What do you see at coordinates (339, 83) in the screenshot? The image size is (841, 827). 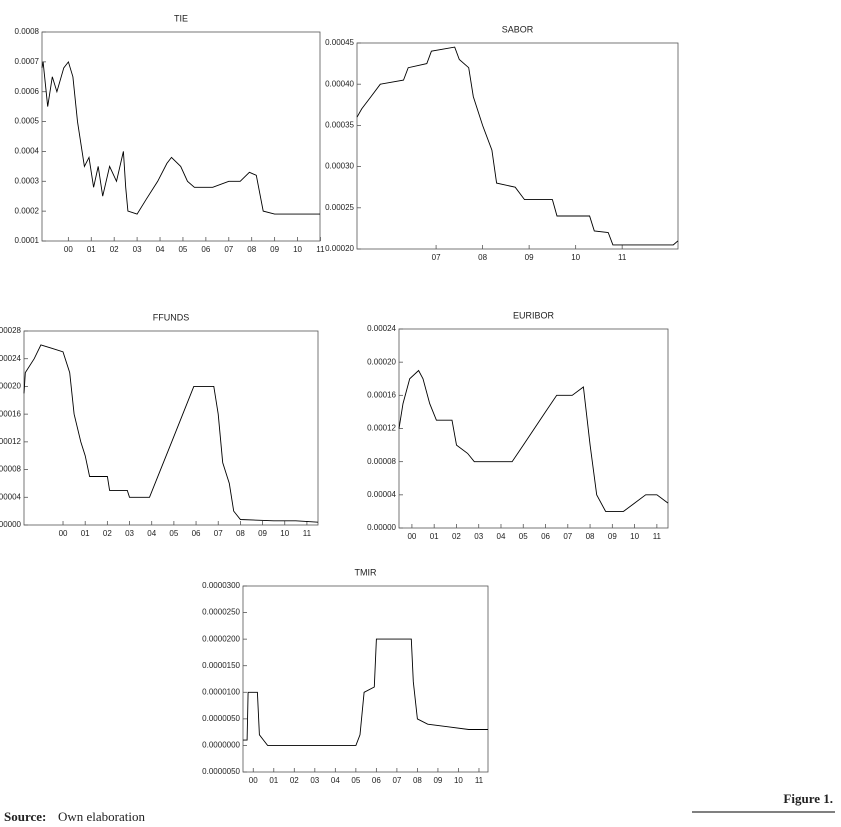 I see `y-tick-label: 0.00040` at bounding box center [339, 83].